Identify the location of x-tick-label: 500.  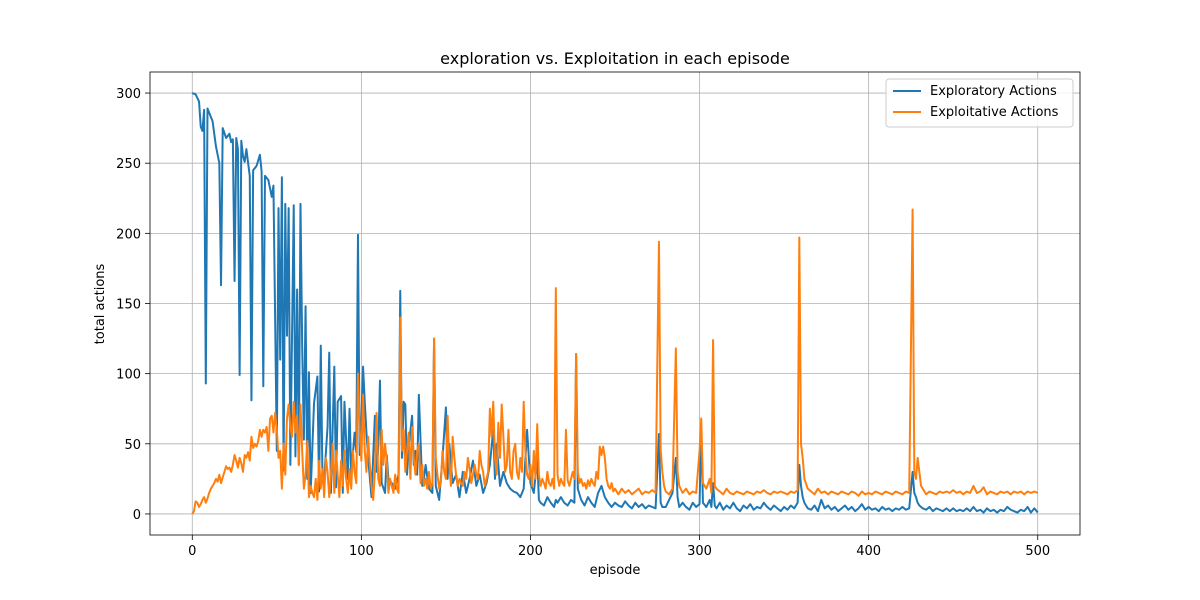
(1037, 551).